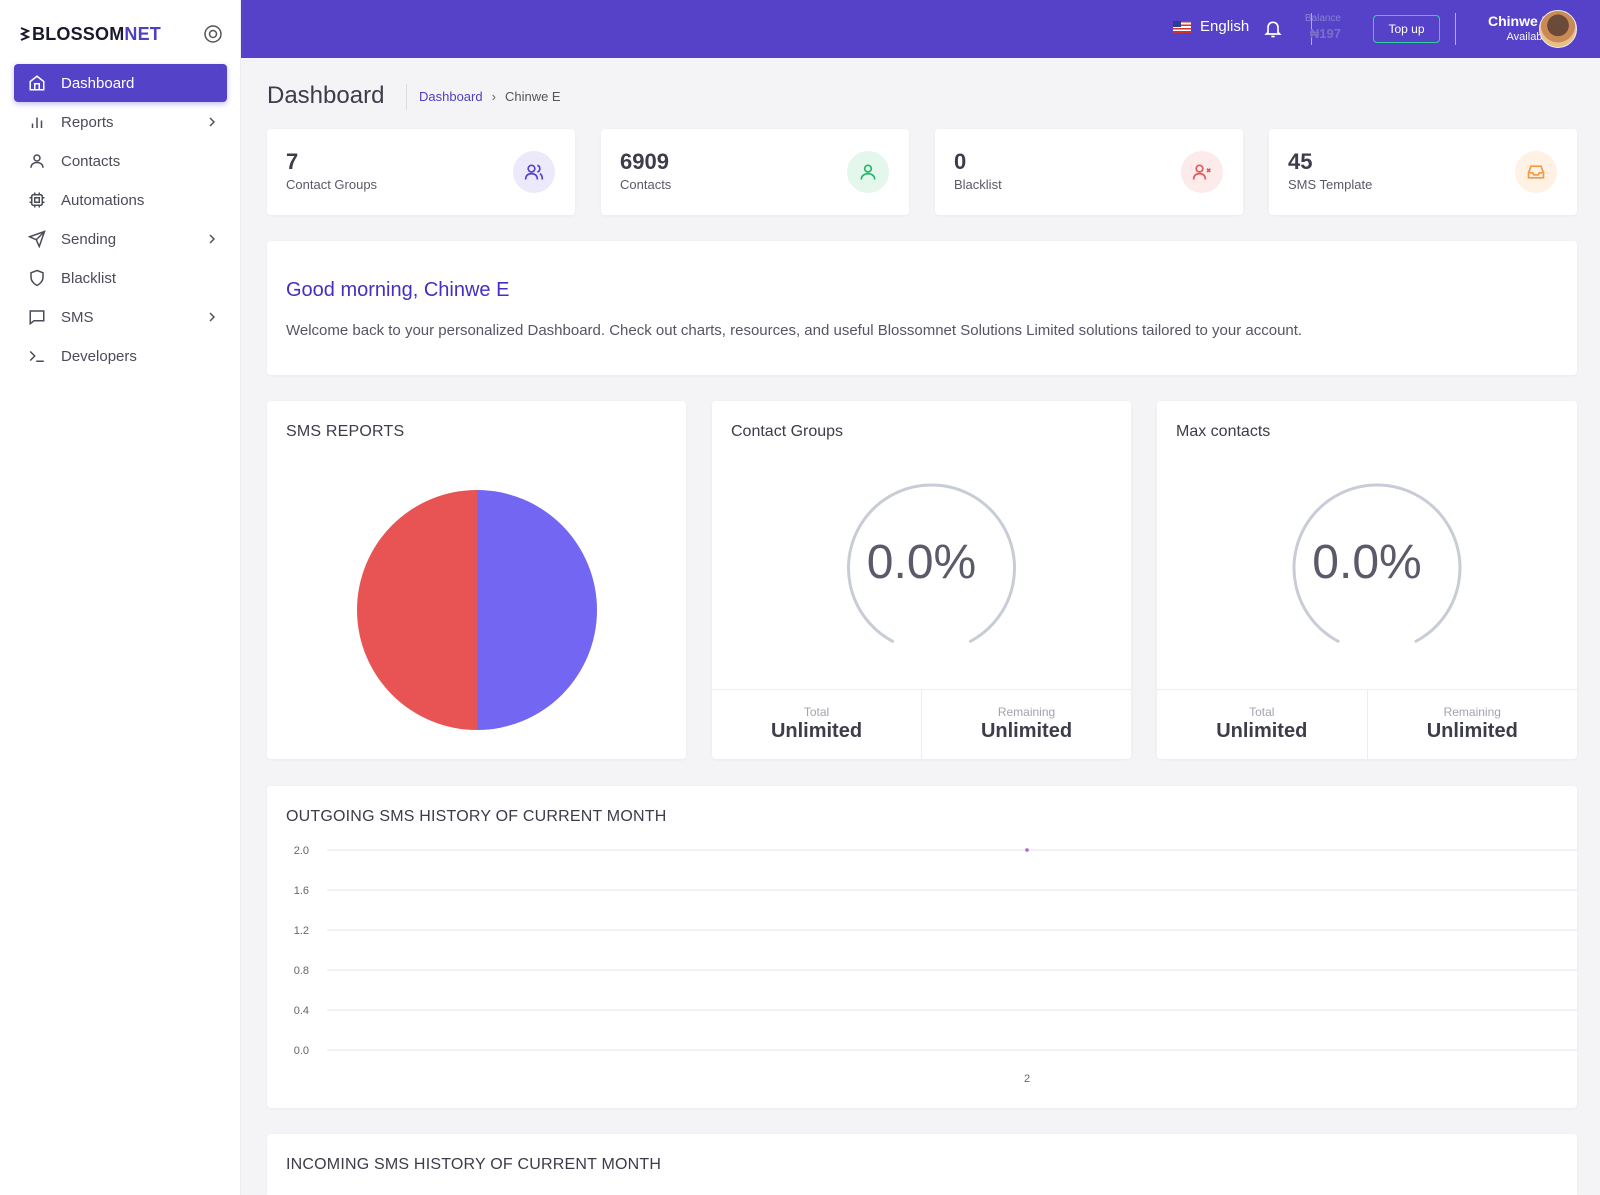 This screenshot has width=1600, height=1195. What do you see at coordinates (1322, 18) in the screenshot?
I see `balance-label: Balance` at bounding box center [1322, 18].